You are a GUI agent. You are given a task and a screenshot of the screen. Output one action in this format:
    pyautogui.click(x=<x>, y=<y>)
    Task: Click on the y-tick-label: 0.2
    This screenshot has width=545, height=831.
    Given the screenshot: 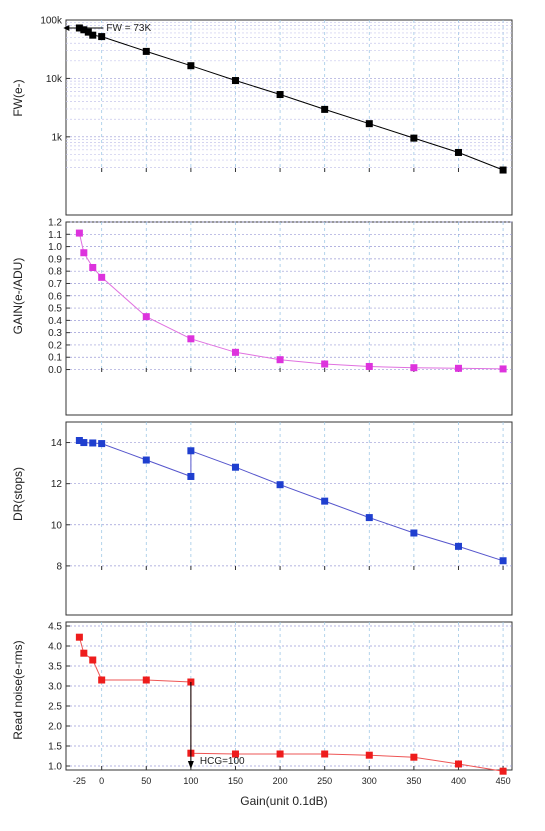 What is the action you would take?
    pyautogui.click(x=55, y=345)
    